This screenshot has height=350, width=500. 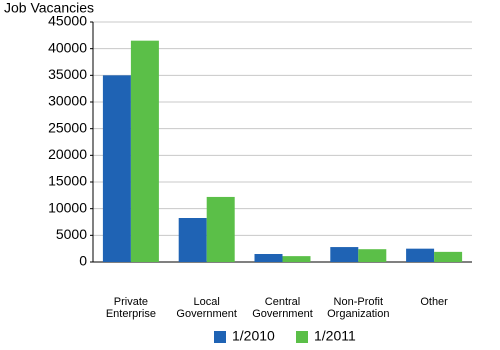 What do you see at coordinates (71, 234) in the screenshot?
I see `y-tick-label: 5000` at bounding box center [71, 234].